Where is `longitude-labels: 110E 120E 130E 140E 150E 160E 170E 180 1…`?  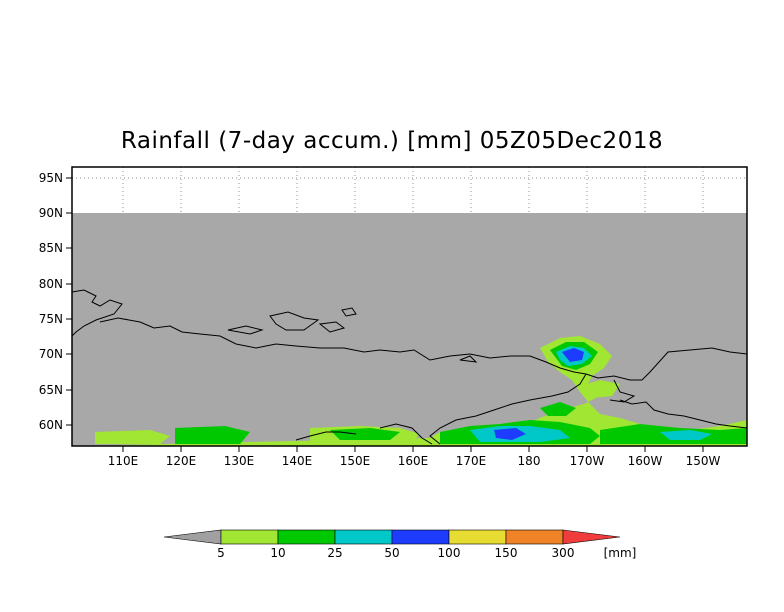
longitude-labels: 110E 120E 130E 140E 150E 160E 170E 180 1… is located at coordinates (414, 461).